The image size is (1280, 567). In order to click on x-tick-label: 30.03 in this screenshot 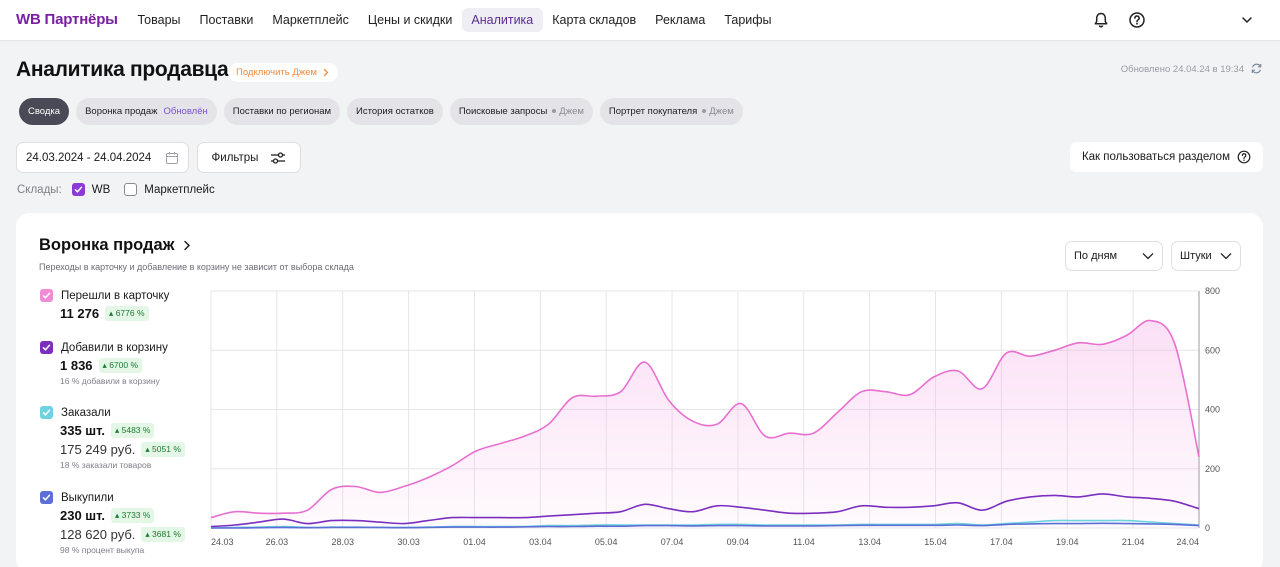, I will do `click(408, 542)`.